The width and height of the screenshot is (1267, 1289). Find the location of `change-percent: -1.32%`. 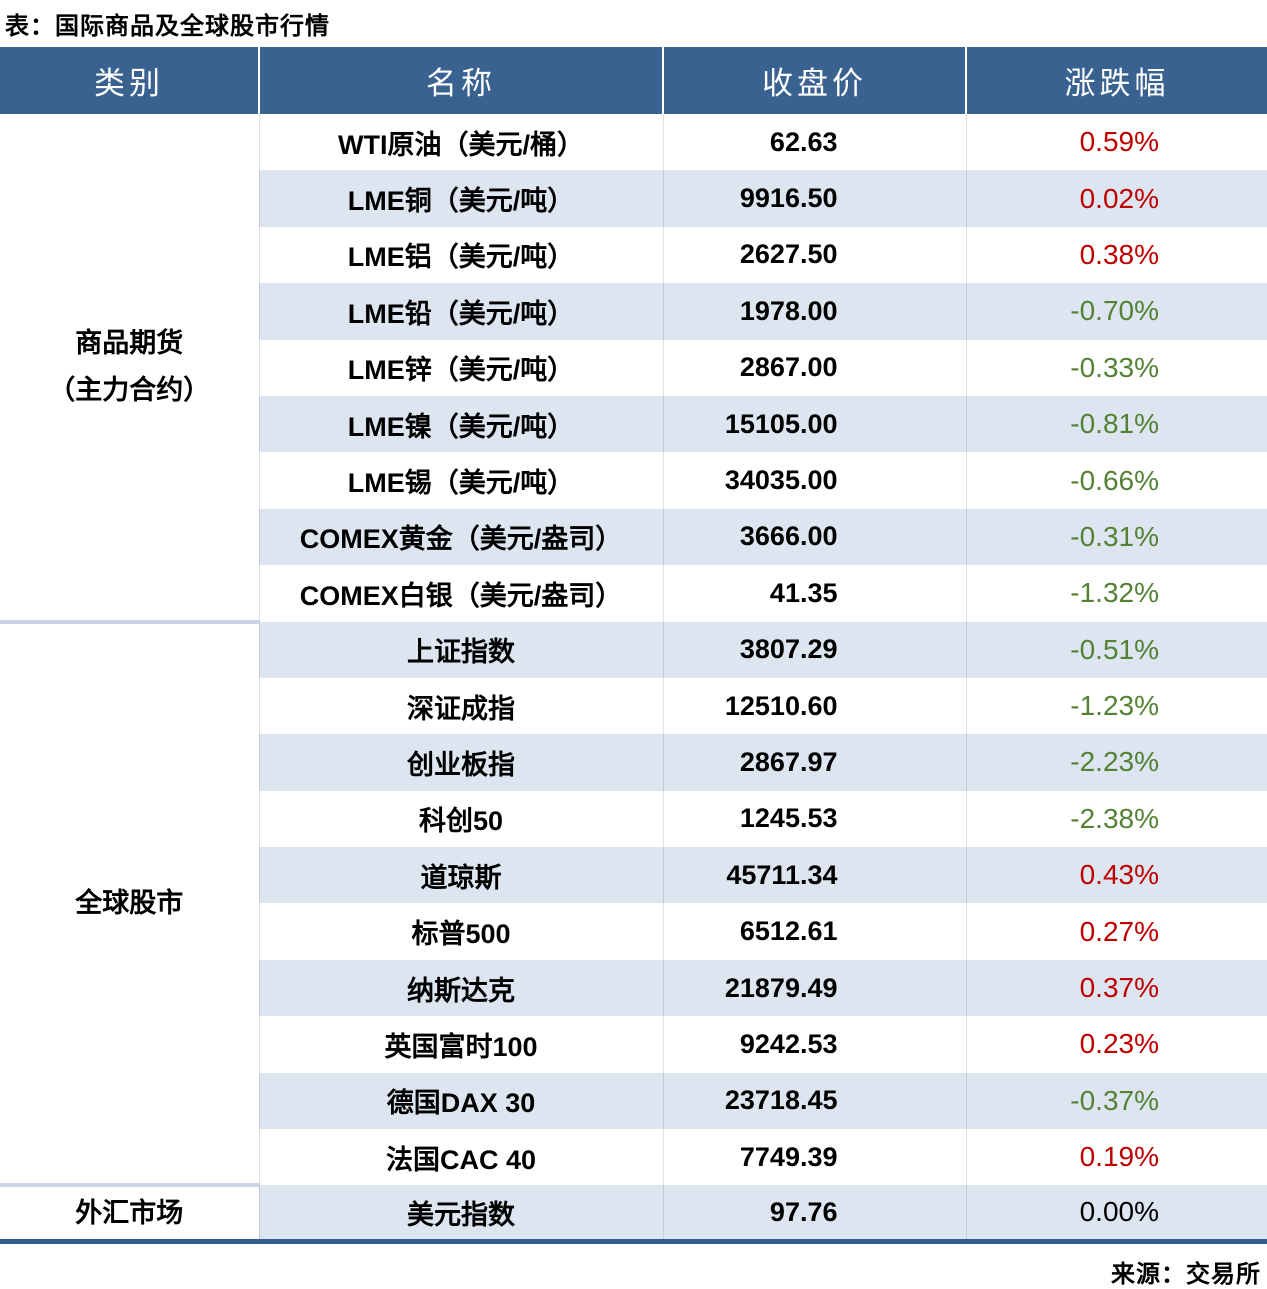

change-percent: -1.32% is located at coordinates (1116, 593).